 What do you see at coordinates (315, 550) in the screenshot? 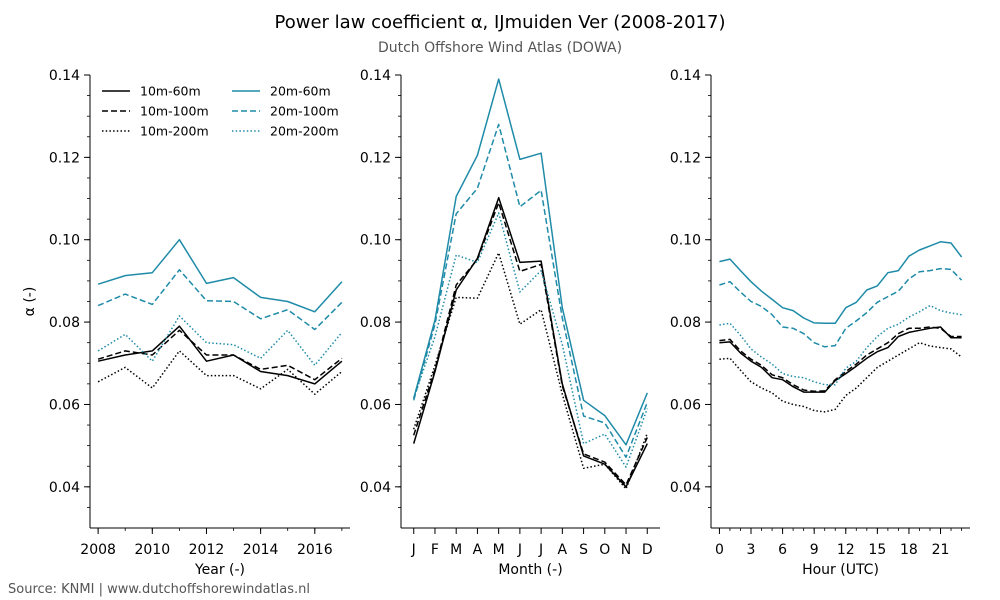
I see `x-tick-label: 2016` at bounding box center [315, 550].